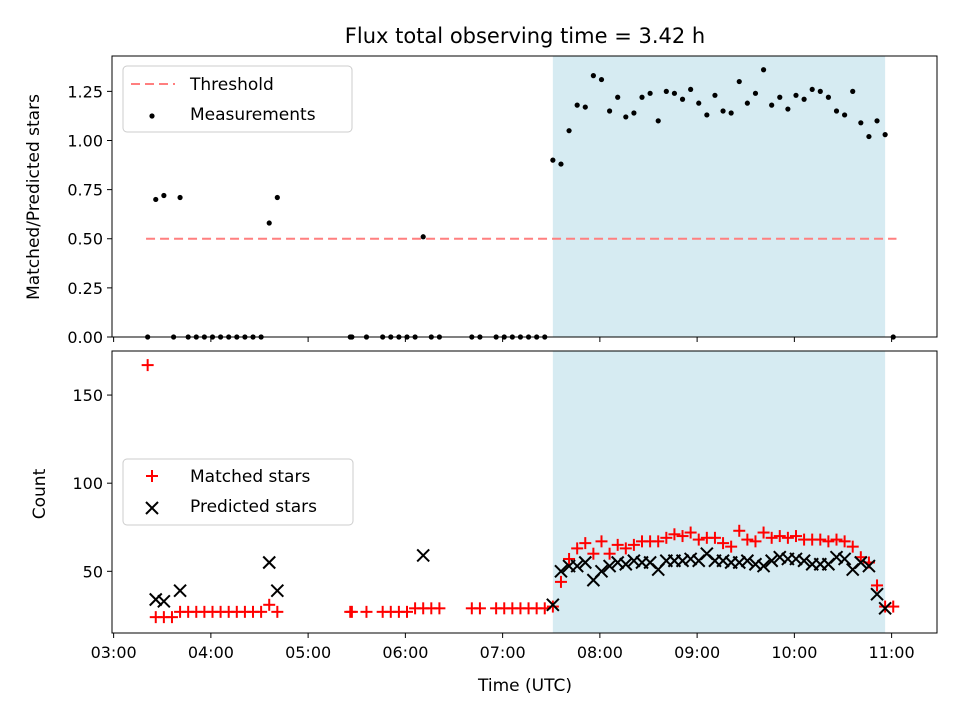  Describe the element at coordinates (87, 483) in the screenshot. I see `y-tick-label: 100` at that location.